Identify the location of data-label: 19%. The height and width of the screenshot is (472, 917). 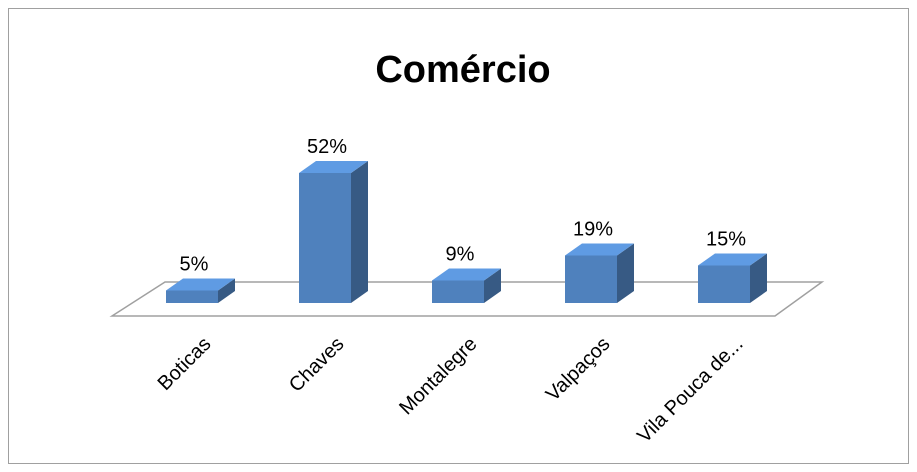
(593, 230).